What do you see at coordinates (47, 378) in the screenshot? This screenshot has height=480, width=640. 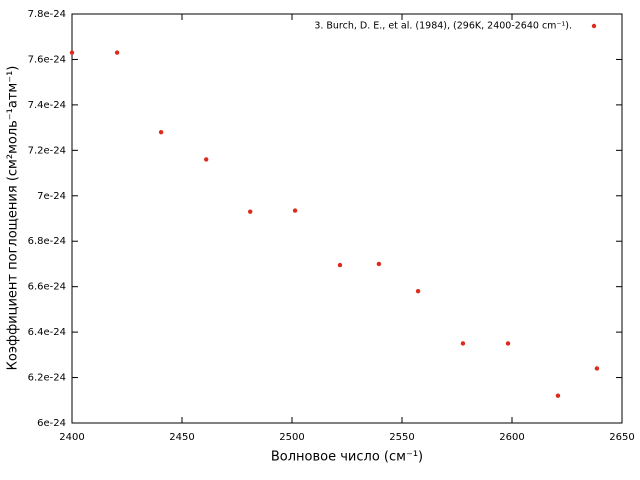 I see `y-tick-label: 6.2e-24` at bounding box center [47, 378].